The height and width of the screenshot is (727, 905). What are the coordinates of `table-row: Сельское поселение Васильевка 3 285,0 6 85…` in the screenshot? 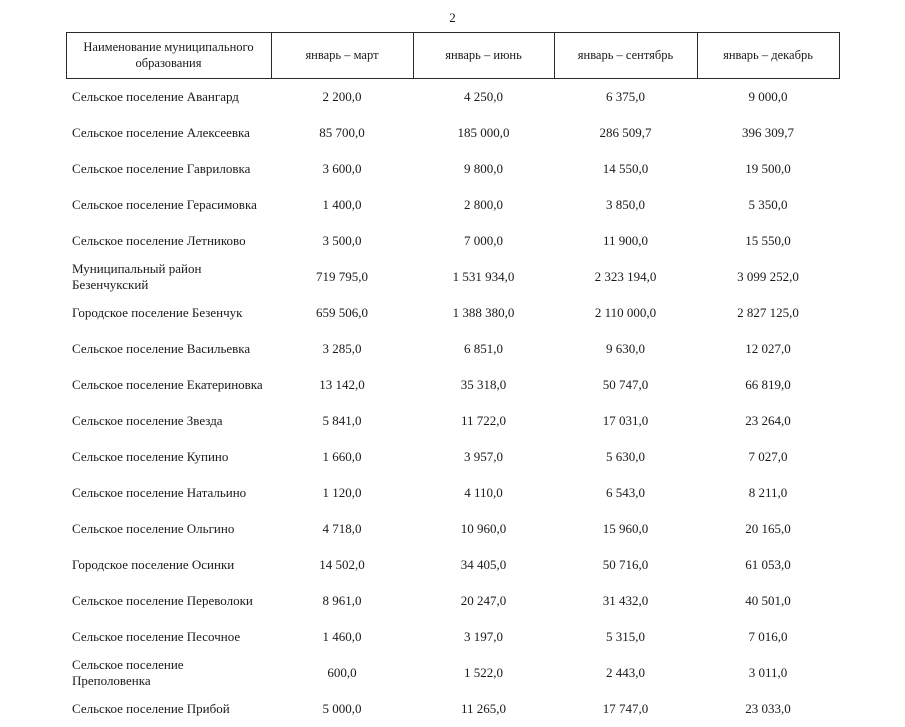 It's located at (452, 349).